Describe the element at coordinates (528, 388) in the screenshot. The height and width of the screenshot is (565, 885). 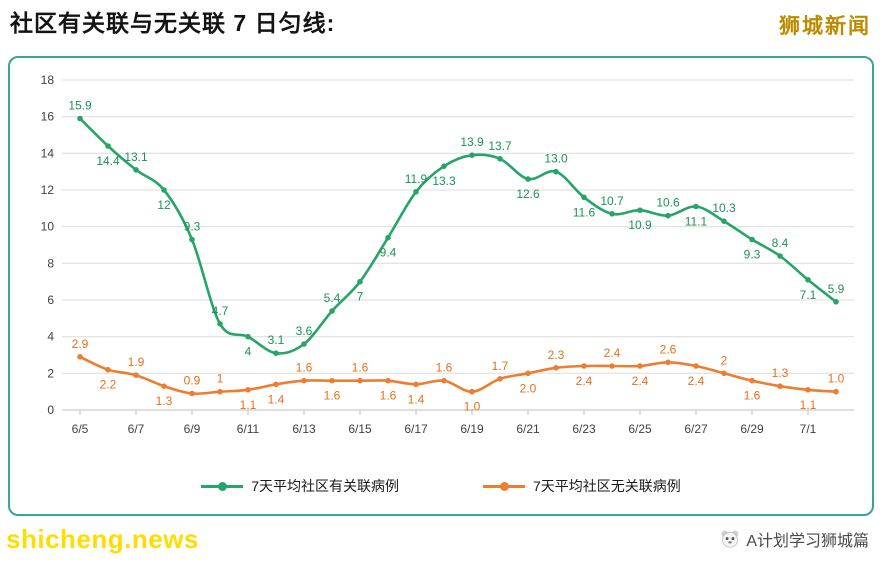
I see `data-label: 2.0` at that location.